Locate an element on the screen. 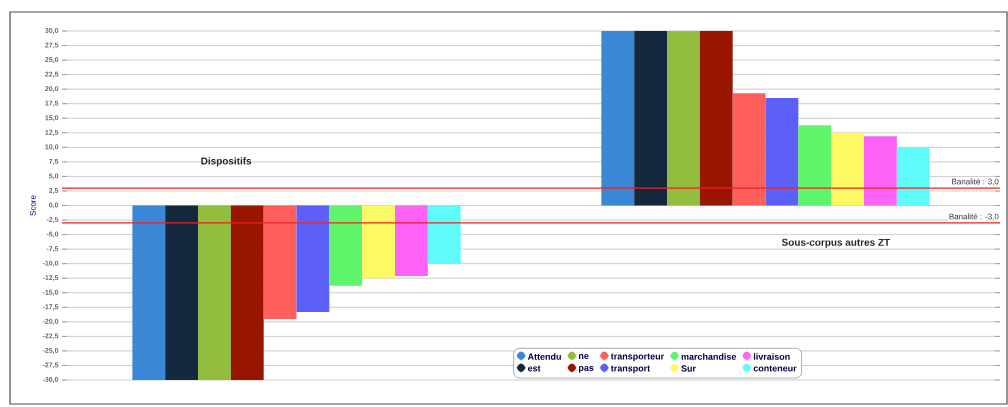  legend-label: Sur is located at coordinates (688, 368).